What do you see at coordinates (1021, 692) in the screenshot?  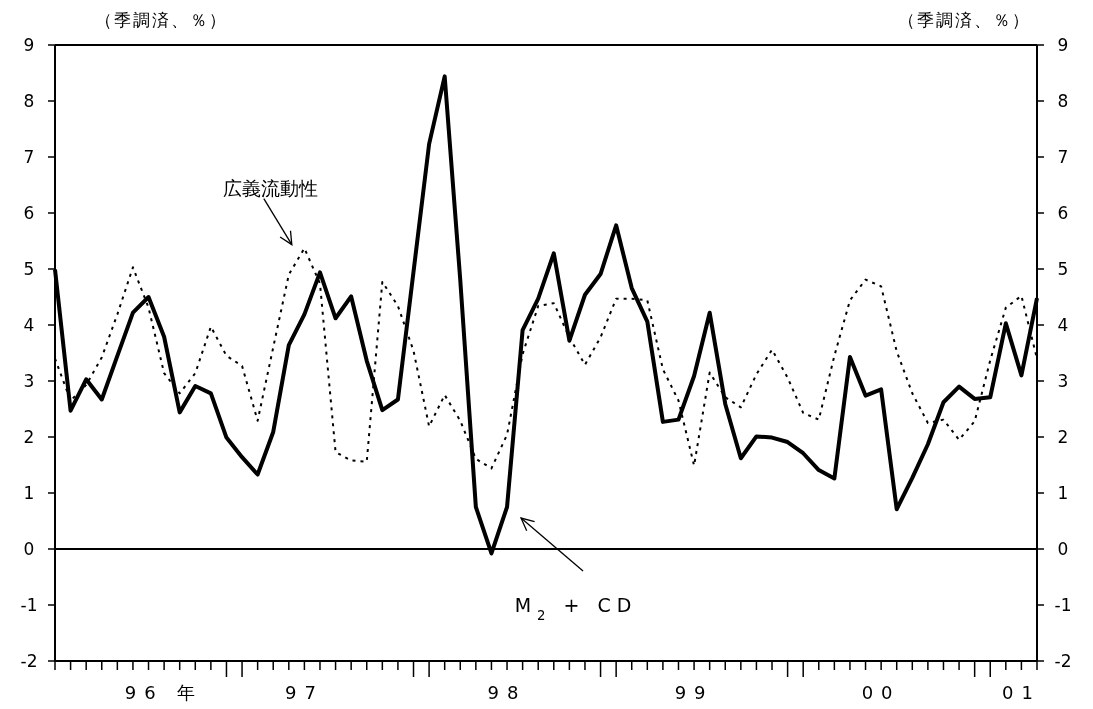 I see `x-tick-label: 01` at bounding box center [1021, 692].